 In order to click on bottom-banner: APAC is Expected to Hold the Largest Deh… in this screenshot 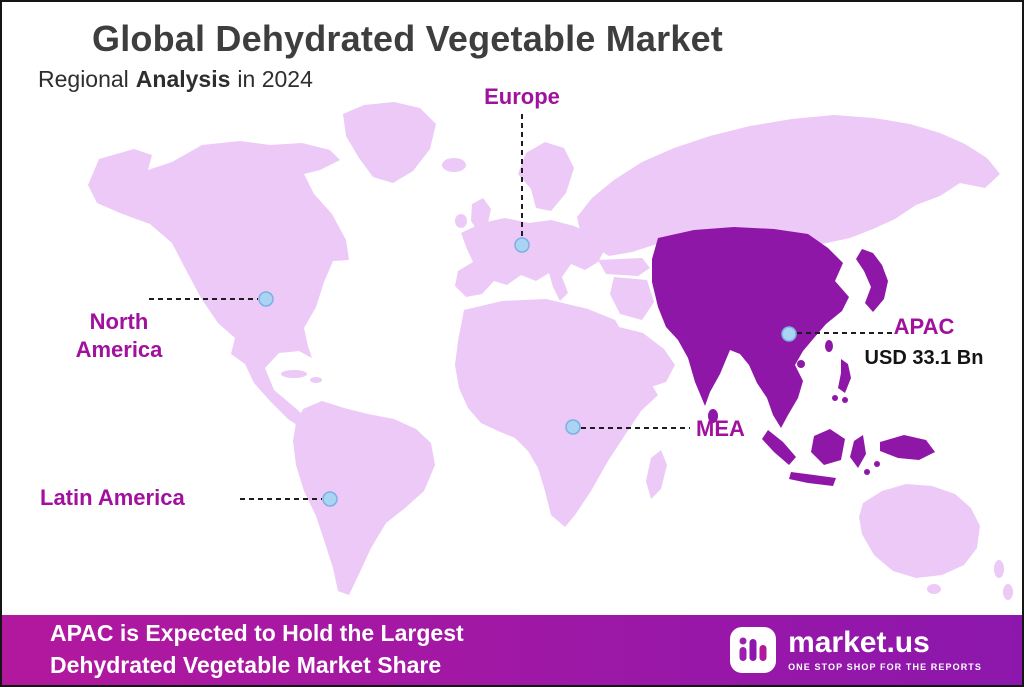, I will do `click(512, 650)`.